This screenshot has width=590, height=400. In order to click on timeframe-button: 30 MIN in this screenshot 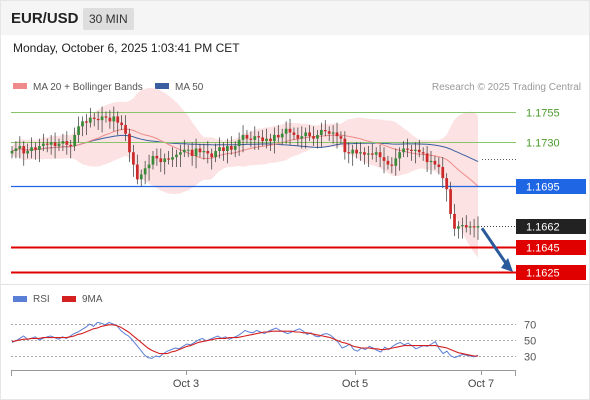, I will do `click(108, 19)`.